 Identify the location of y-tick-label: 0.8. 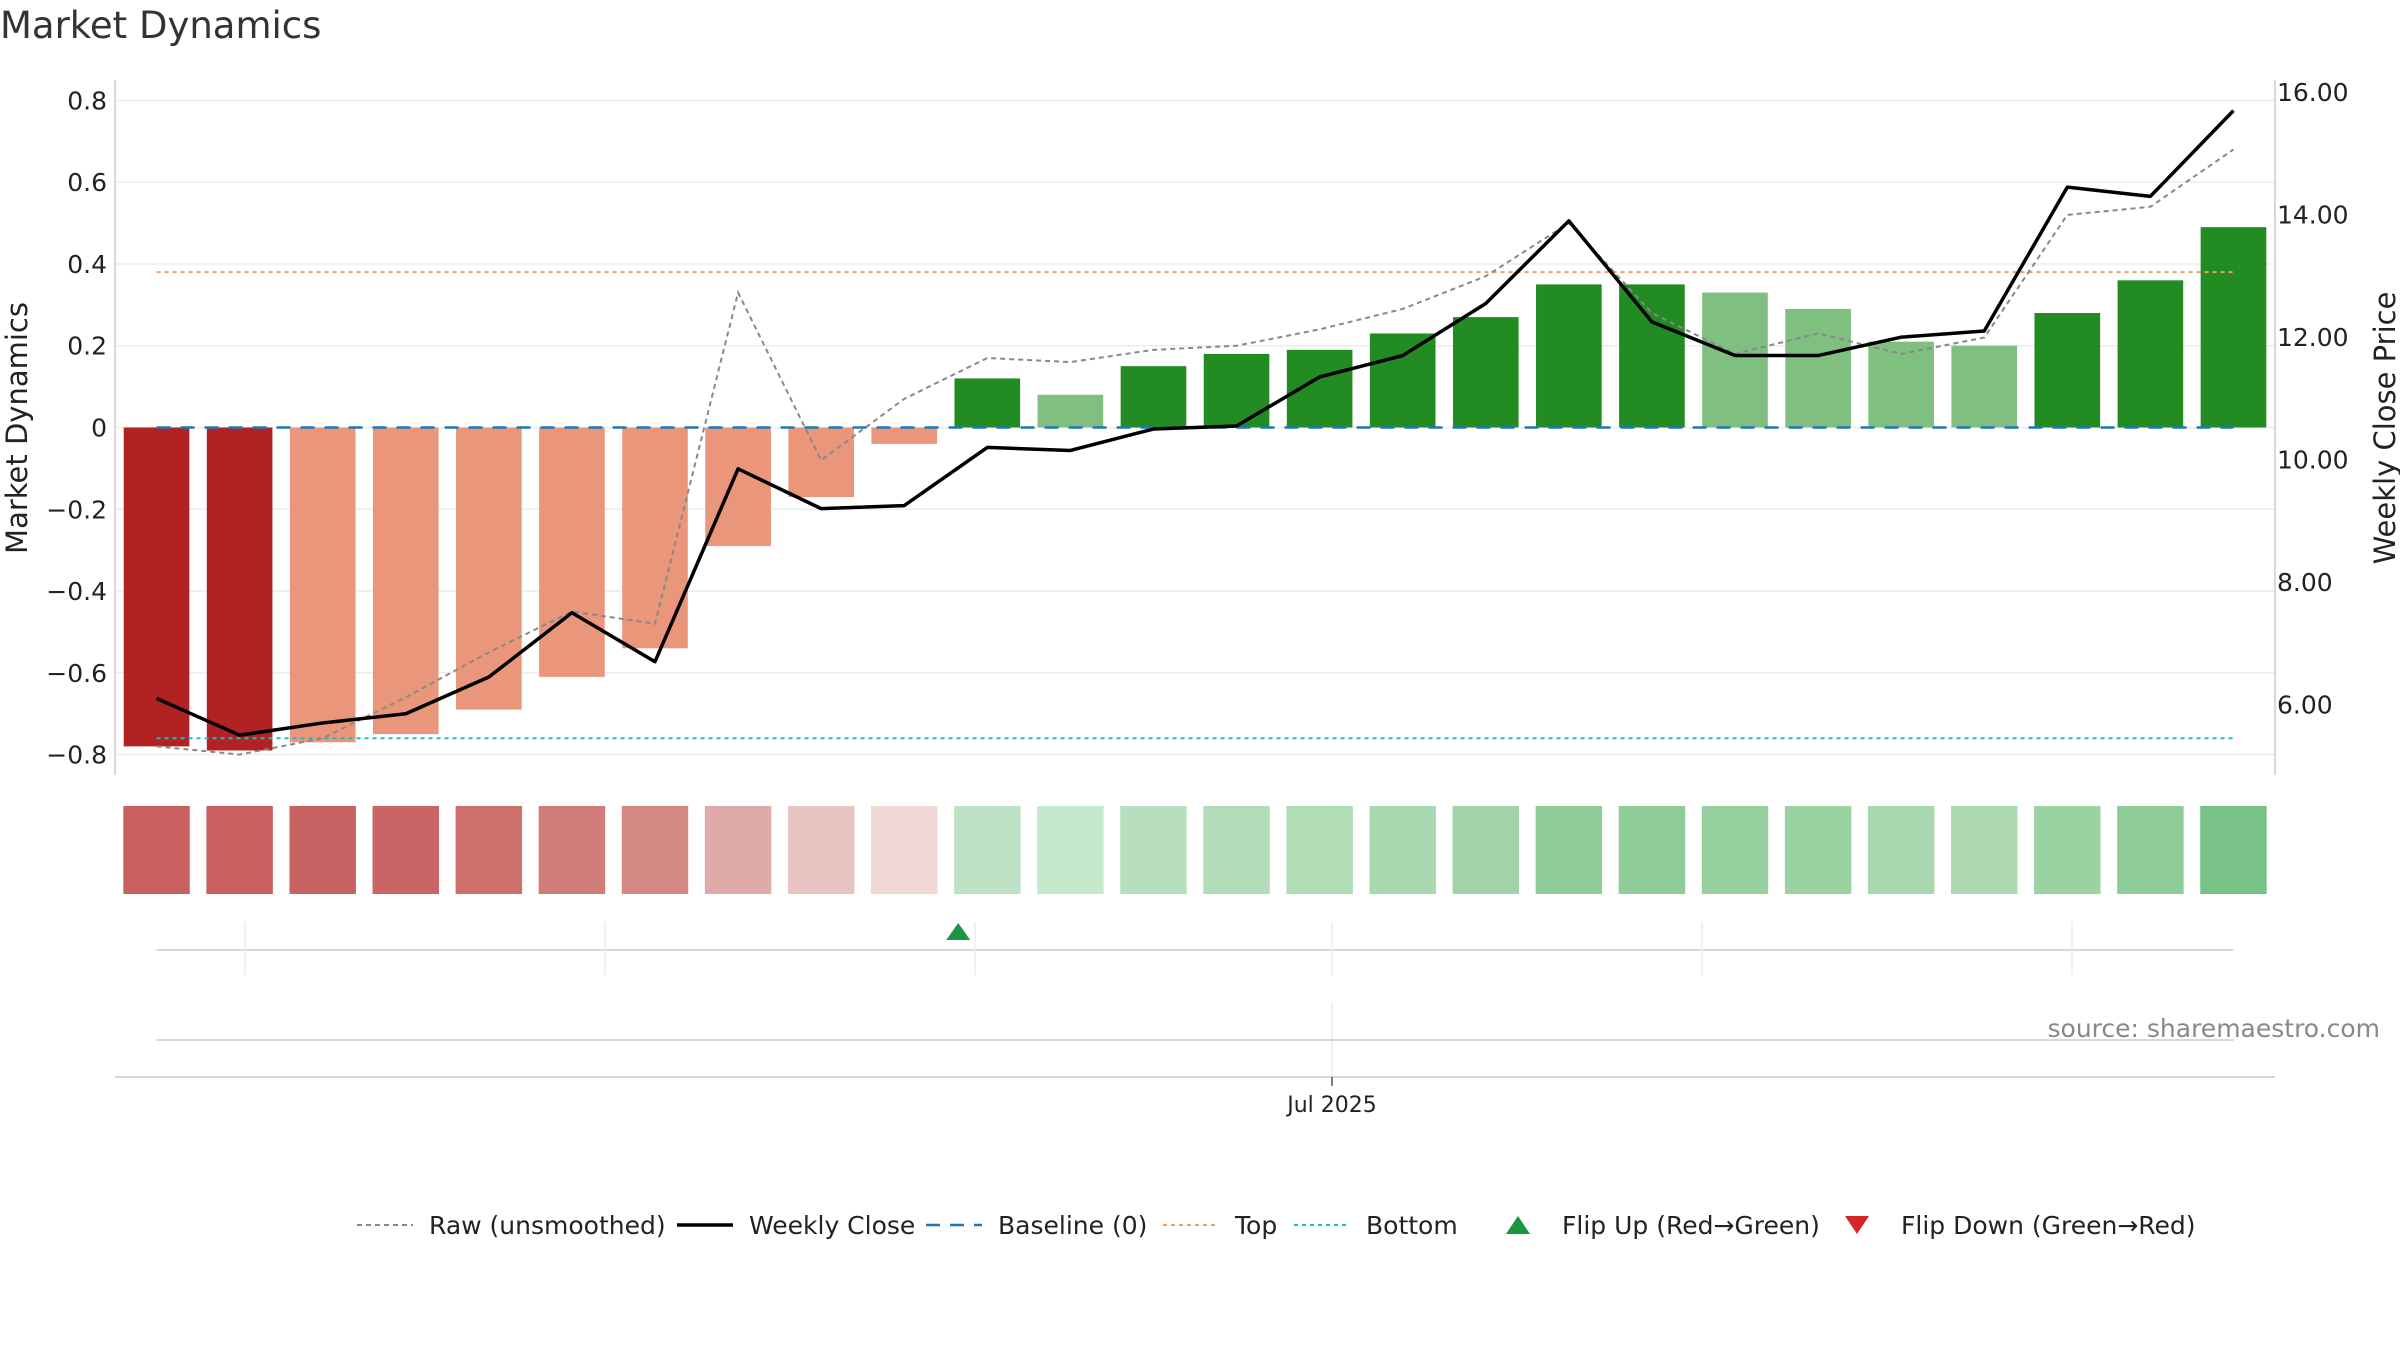
(87, 100).